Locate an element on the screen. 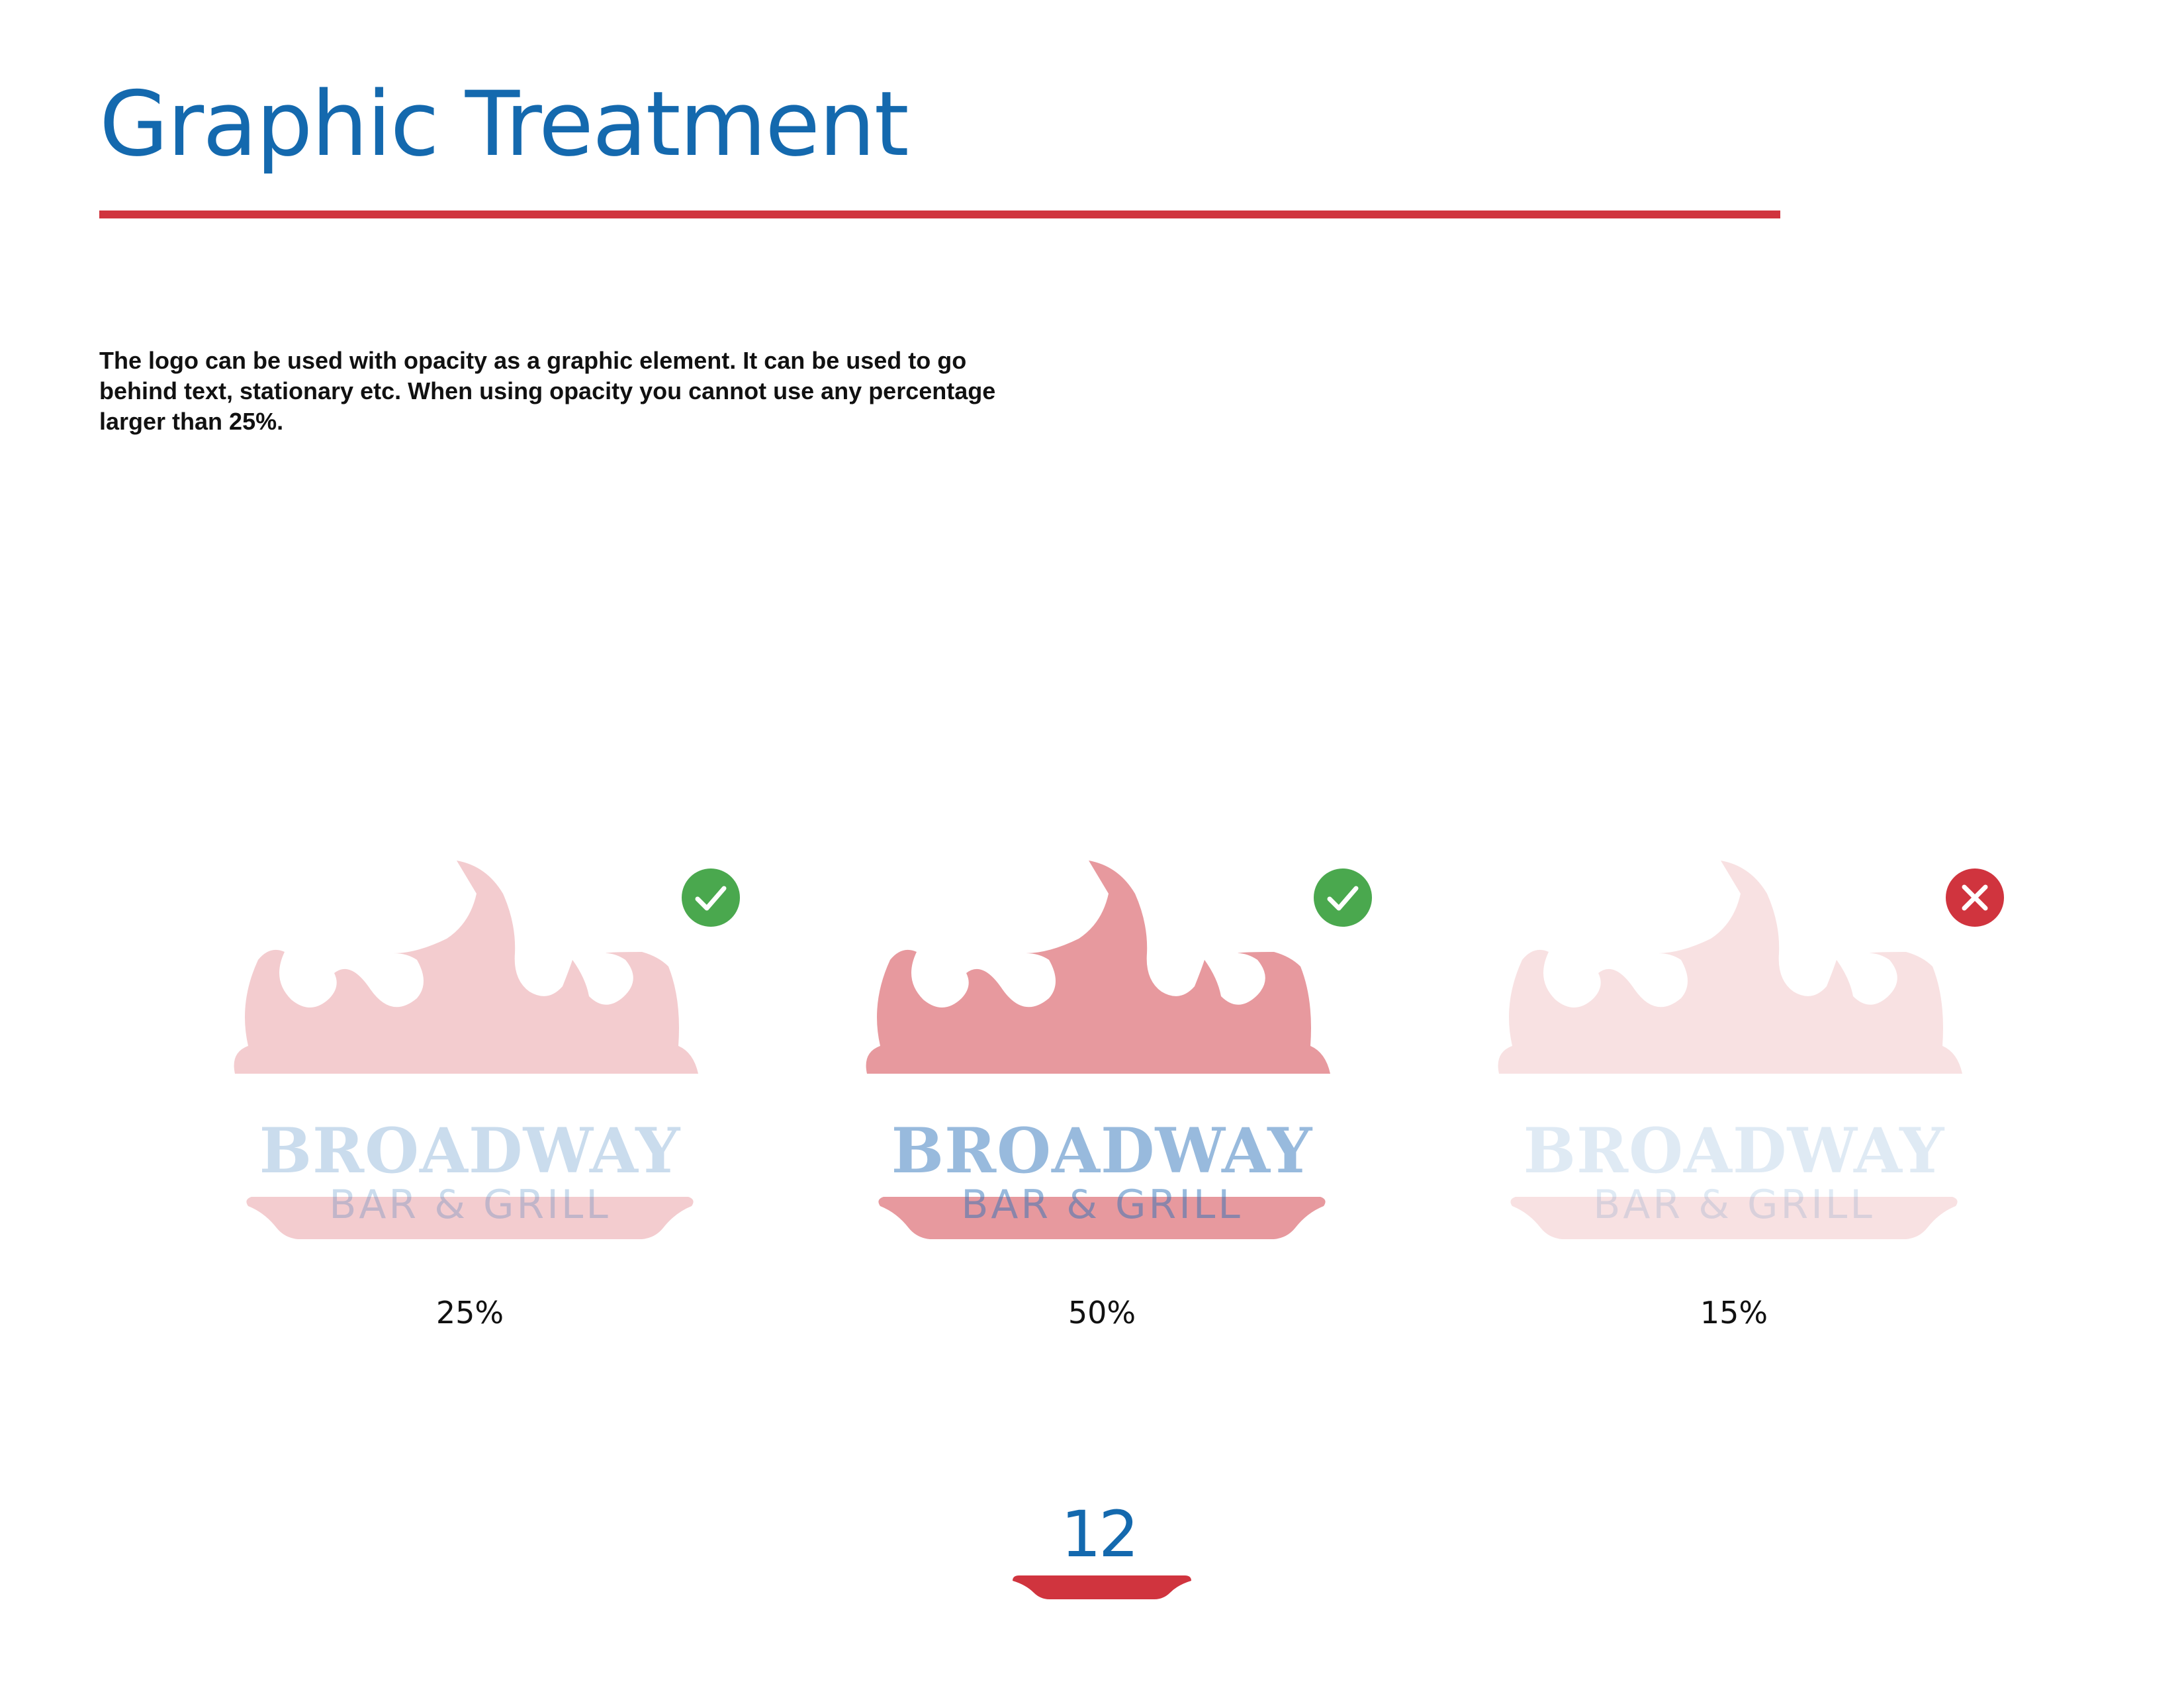 This screenshot has height=1688, width=2184. close-icon is located at coordinates (1975, 897).